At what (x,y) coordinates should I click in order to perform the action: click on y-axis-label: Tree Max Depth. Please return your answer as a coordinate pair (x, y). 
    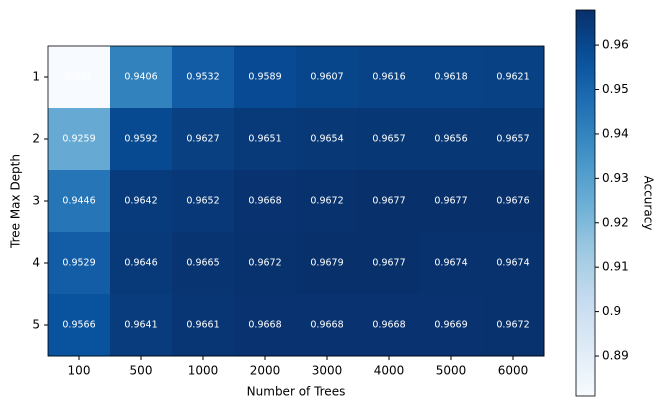
    Looking at the image, I should click on (16, 201).